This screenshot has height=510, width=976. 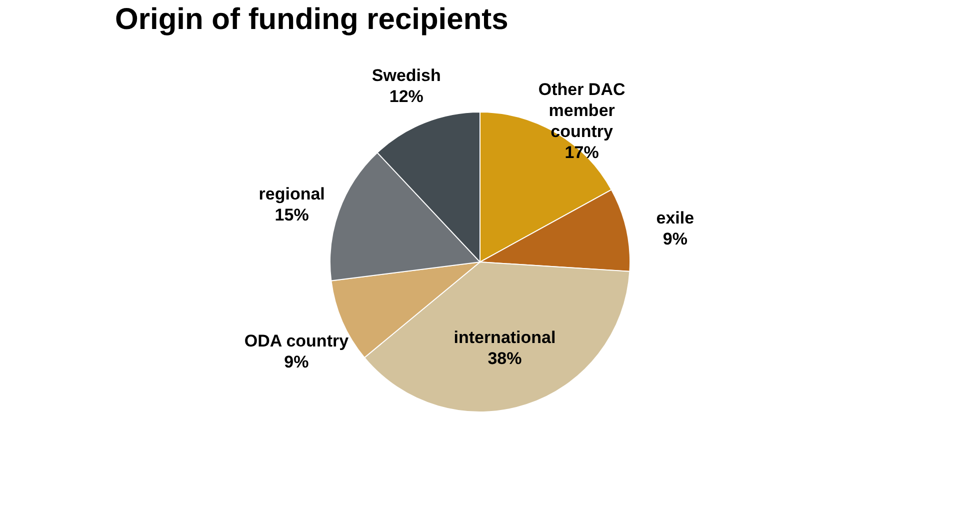 I want to click on chart-title: Origin of funding recipients, so click(x=311, y=19).